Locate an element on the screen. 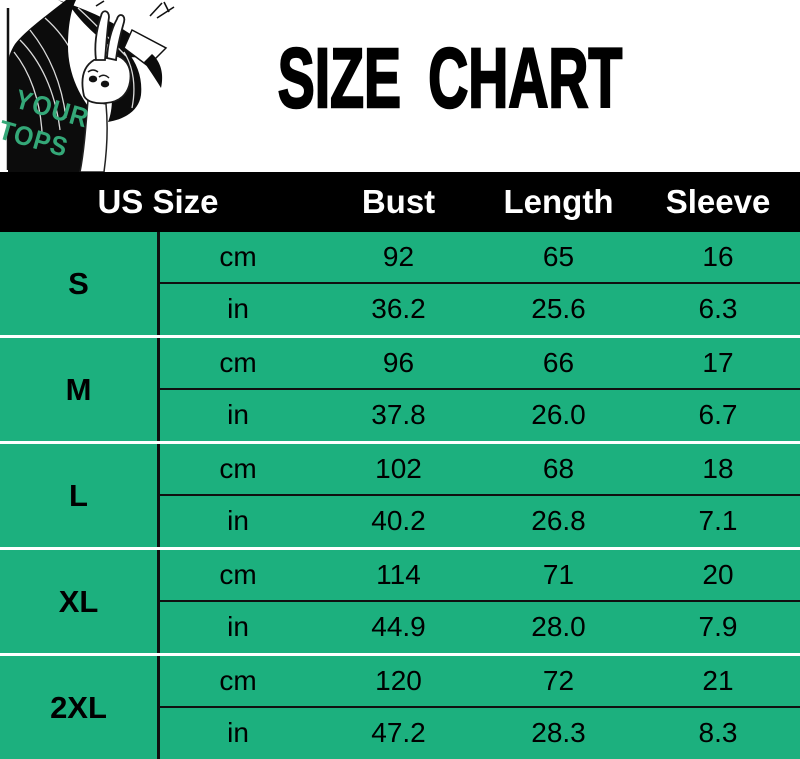  size-row-s: S cm 92 65 16 in 36.2 25.6 6.3 is located at coordinates (400, 283).